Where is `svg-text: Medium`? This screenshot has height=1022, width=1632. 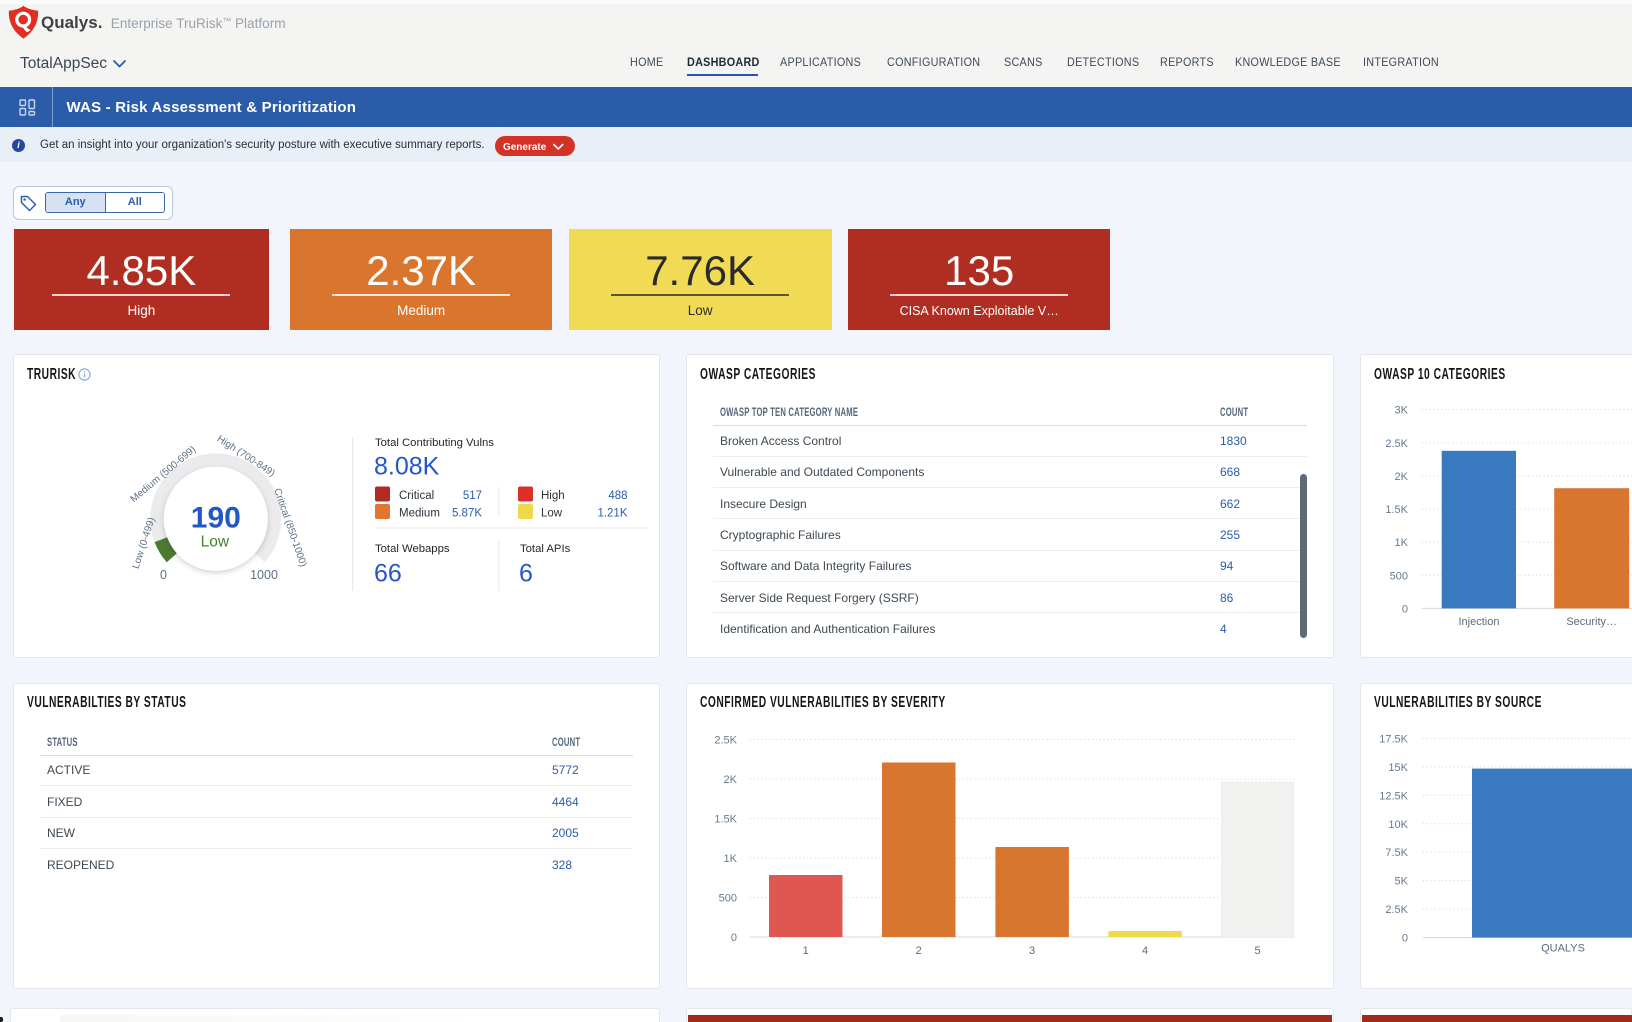
svg-text: Medium is located at coordinates (419, 514).